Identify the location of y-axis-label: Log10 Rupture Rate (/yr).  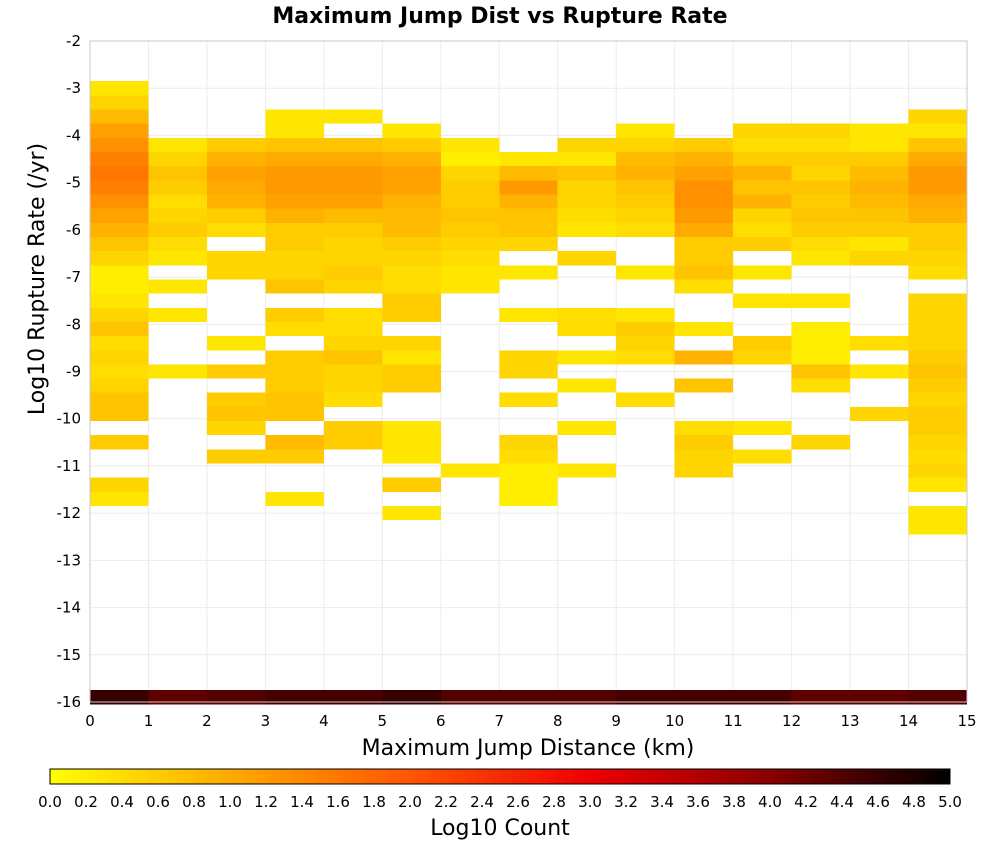
(37, 279).